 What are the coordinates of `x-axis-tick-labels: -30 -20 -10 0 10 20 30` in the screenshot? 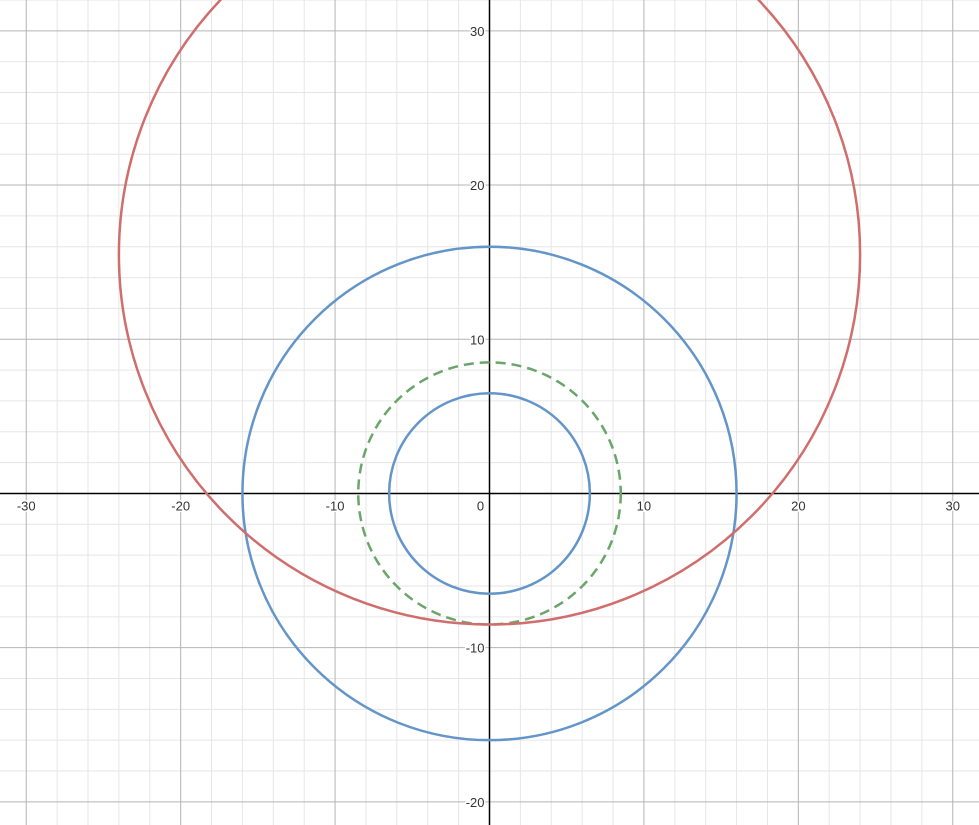 It's located at (488, 506).